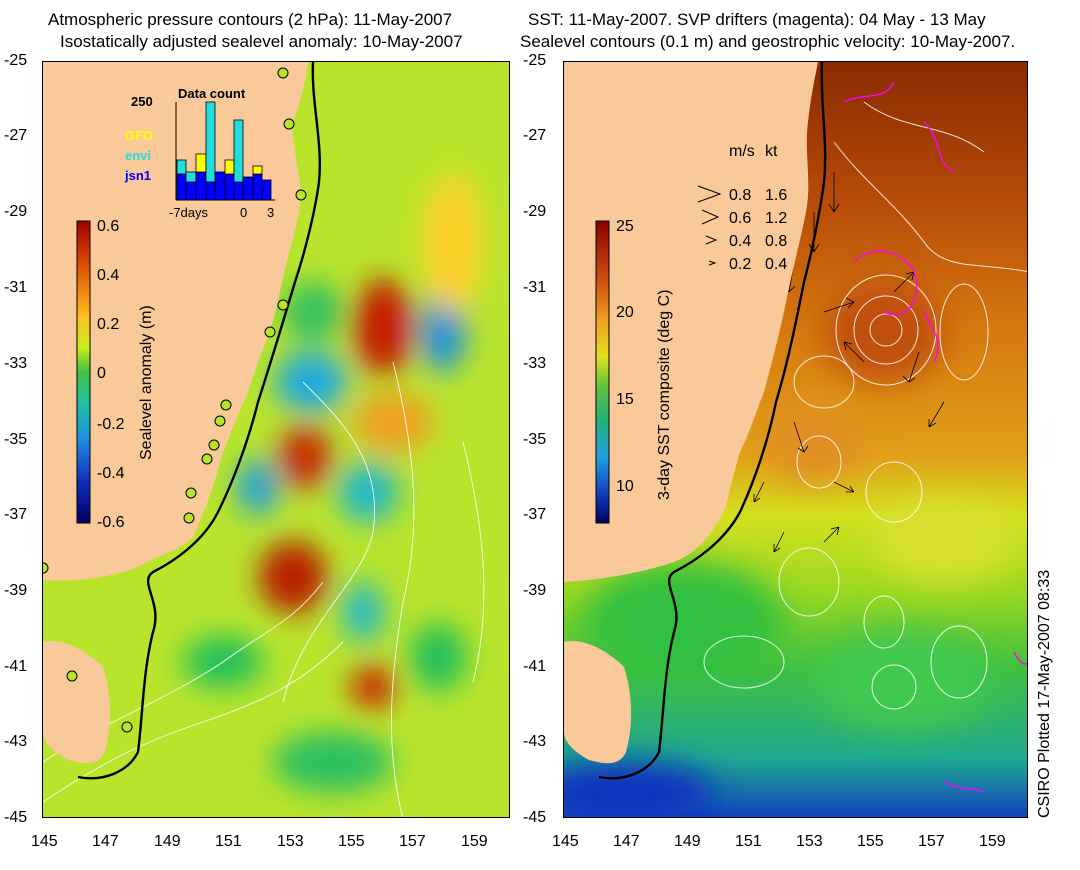 This screenshot has height=870, width=1080. I want to click on legend-envi: envi, so click(138, 155).